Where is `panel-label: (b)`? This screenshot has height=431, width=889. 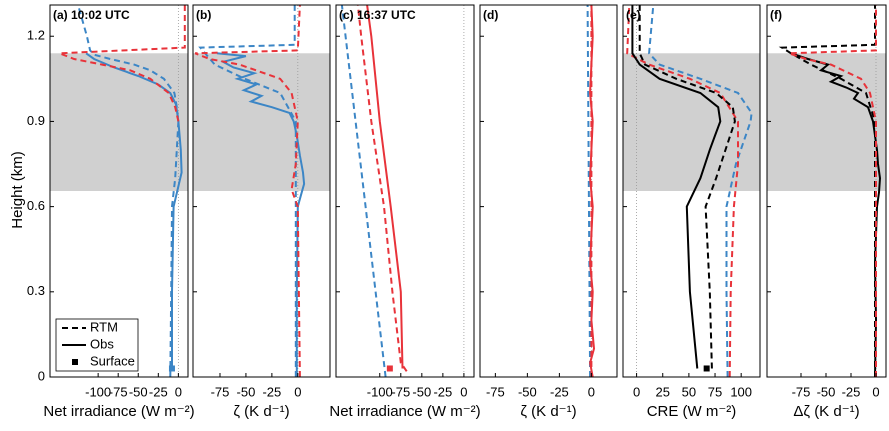
panel-label: (b) is located at coordinates (203, 15).